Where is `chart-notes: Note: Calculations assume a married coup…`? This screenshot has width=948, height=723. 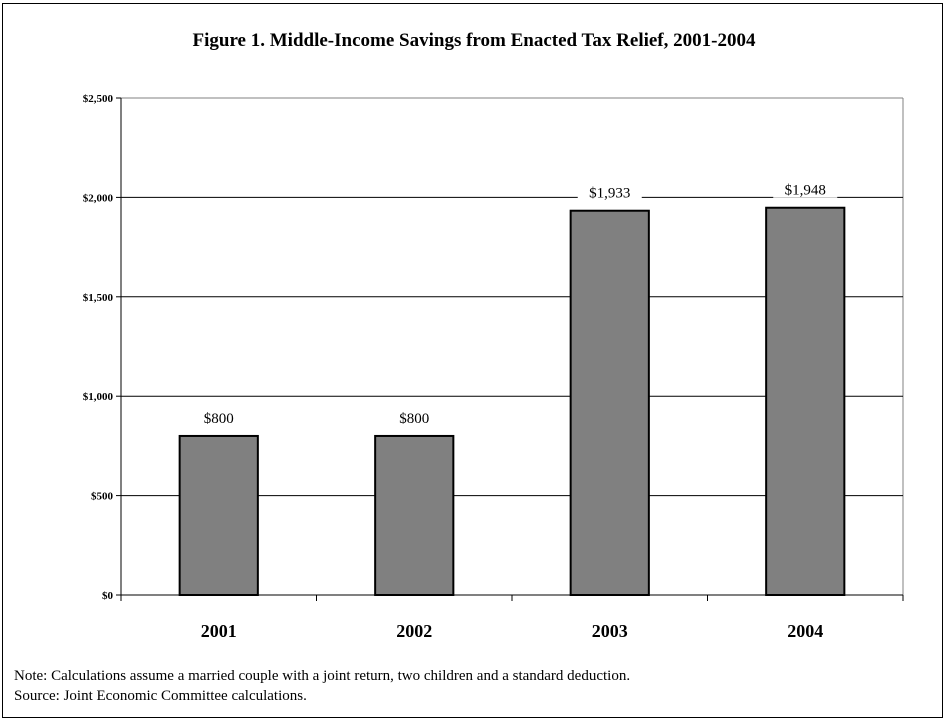 chart-notes: Note: Calculations assume a married coup… is located at coordinates (322, 686).